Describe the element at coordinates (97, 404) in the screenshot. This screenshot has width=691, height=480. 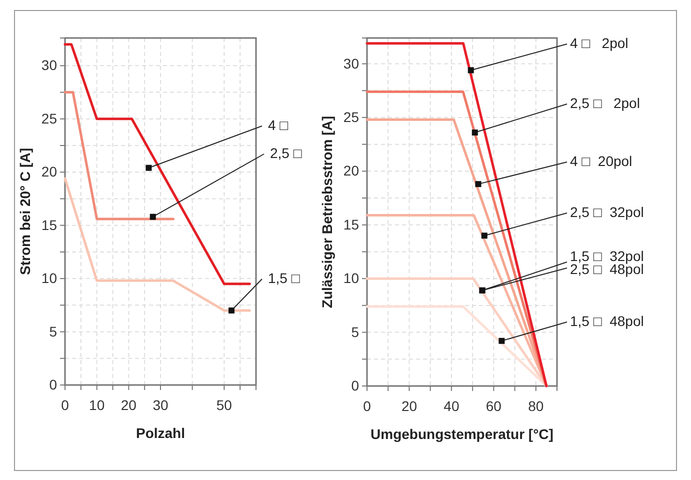
I see `x-tick-label: 10` at that location.